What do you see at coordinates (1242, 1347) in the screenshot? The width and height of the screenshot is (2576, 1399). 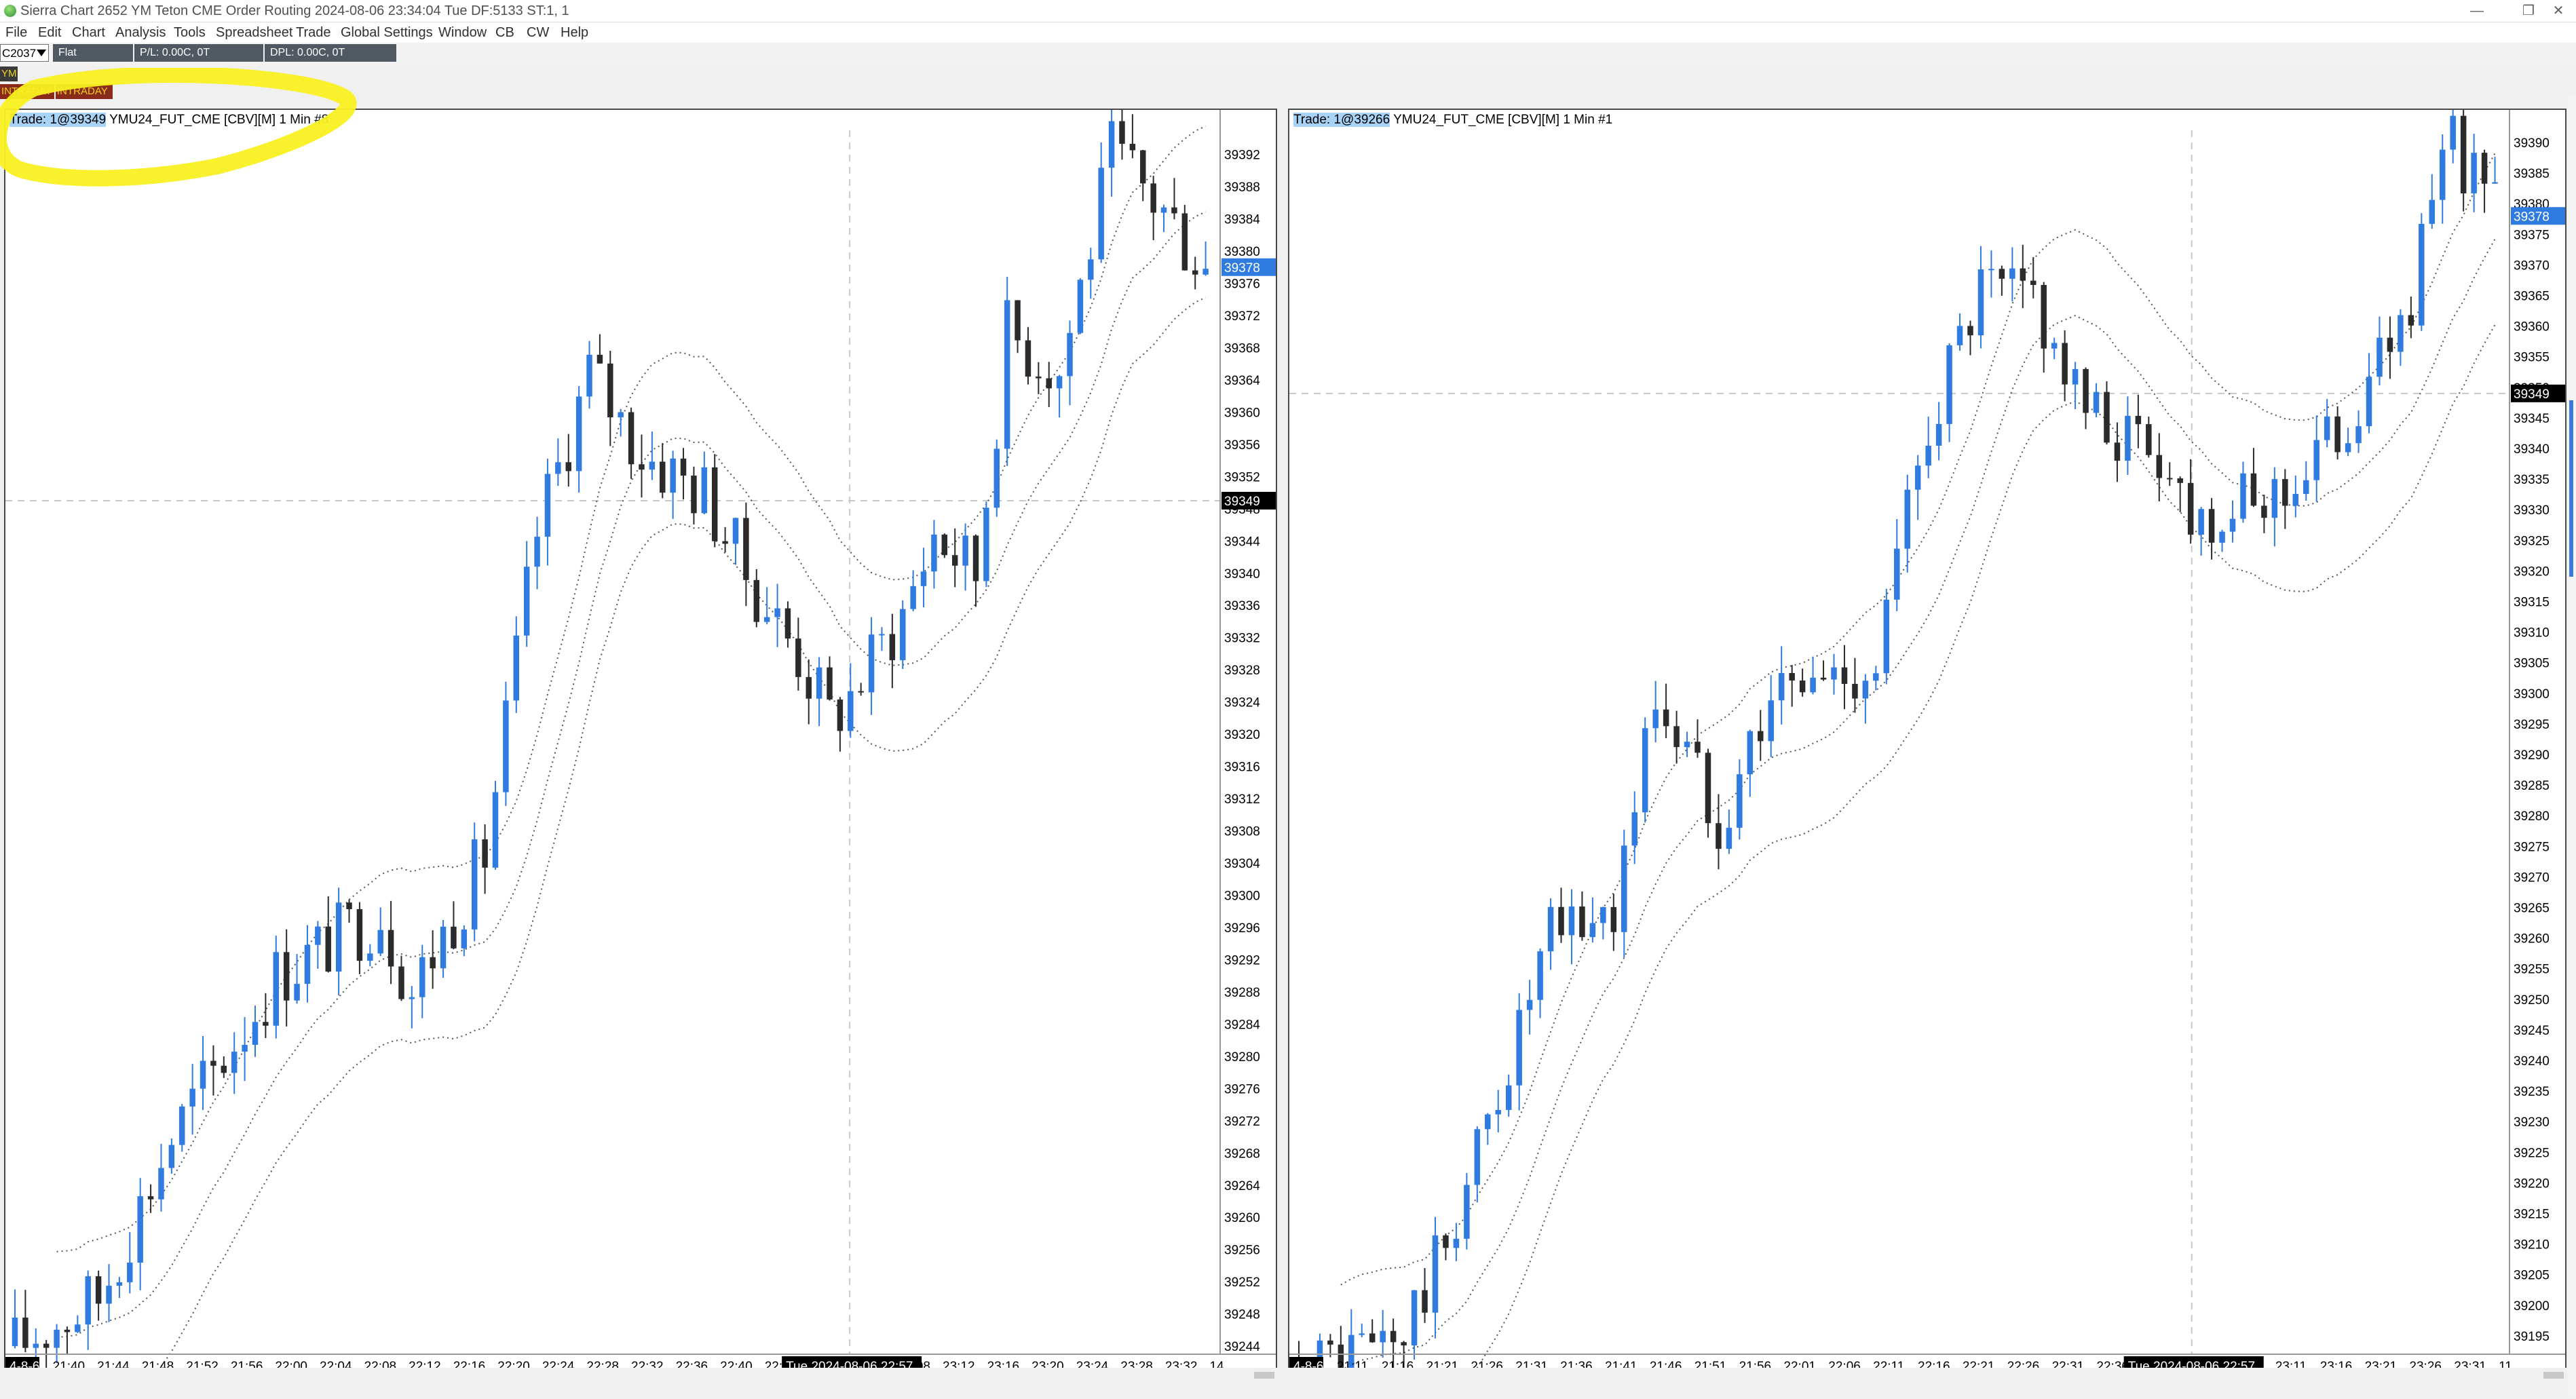 I see `price-tick-label: 39244` at bounding box center [1242, 1347].